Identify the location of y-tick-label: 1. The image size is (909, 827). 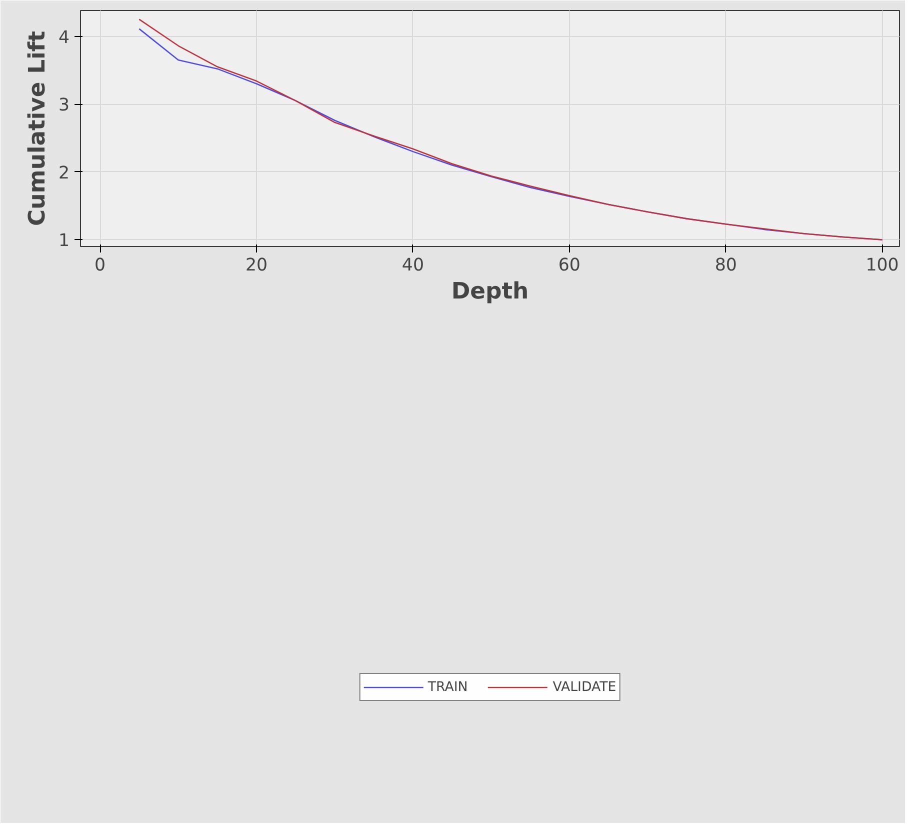
(64, 241).